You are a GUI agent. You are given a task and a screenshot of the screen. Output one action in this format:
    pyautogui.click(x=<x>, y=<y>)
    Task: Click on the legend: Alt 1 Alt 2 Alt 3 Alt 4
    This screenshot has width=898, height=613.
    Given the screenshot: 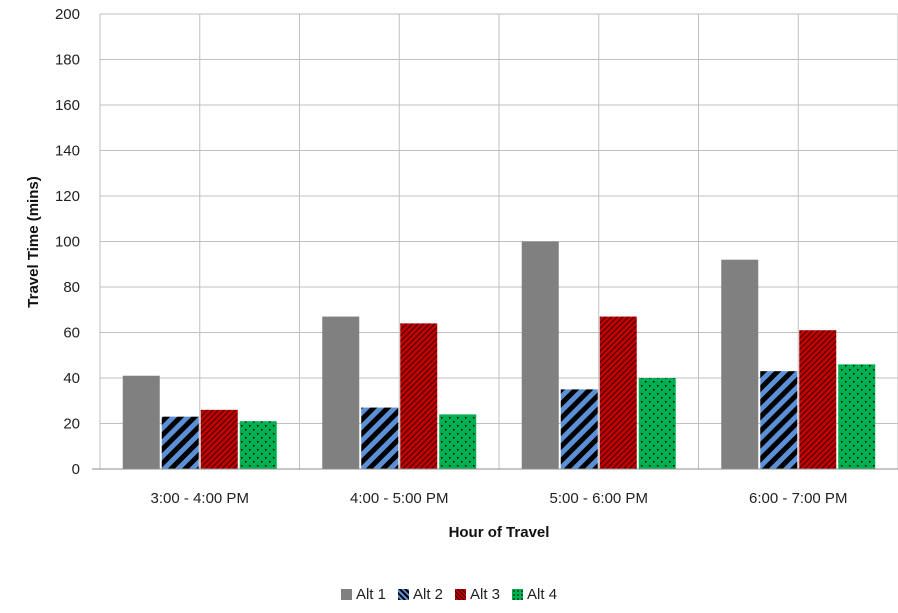 What is the action you would take?
    pyautogui.click(x=449, y=594)
    